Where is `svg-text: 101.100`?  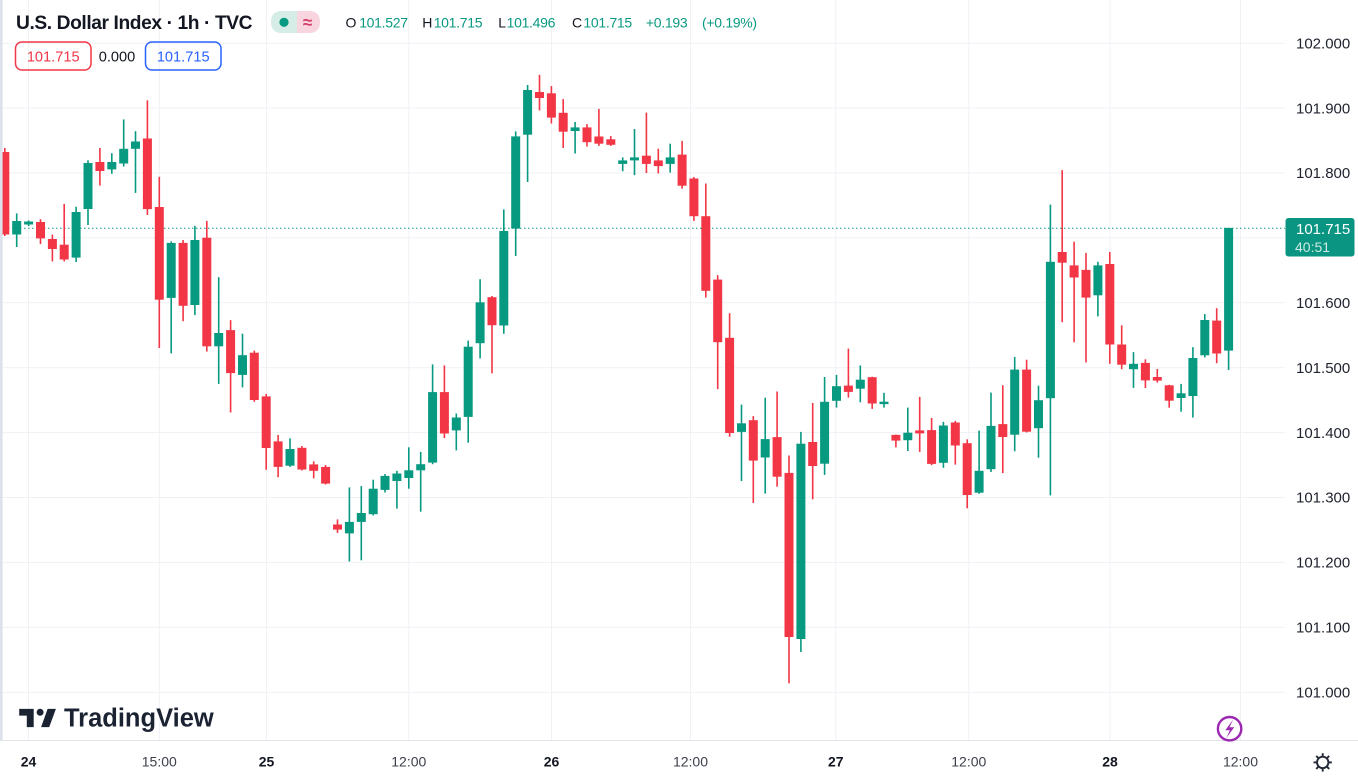
svg-text: 101.100 is located at coordinates (1323, 628).